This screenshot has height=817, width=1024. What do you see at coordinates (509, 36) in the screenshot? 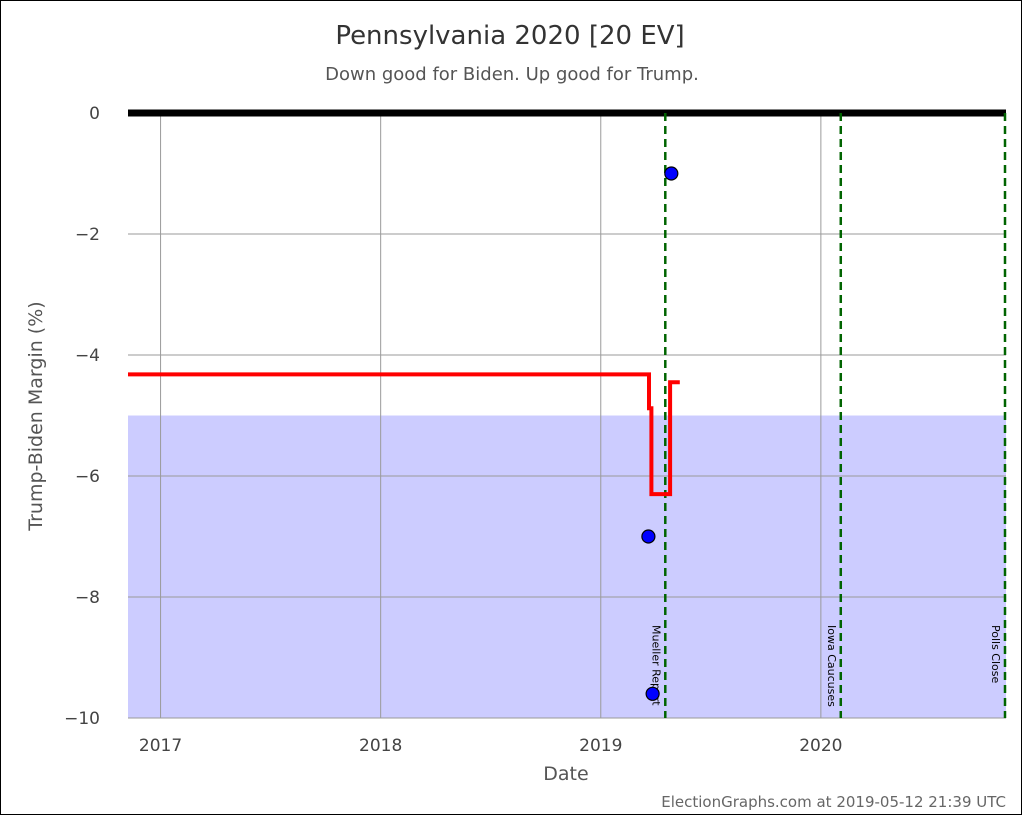
I see `chart-title: Pennsylvania 2020 [20 EV]` at bounding box center [509, 36].